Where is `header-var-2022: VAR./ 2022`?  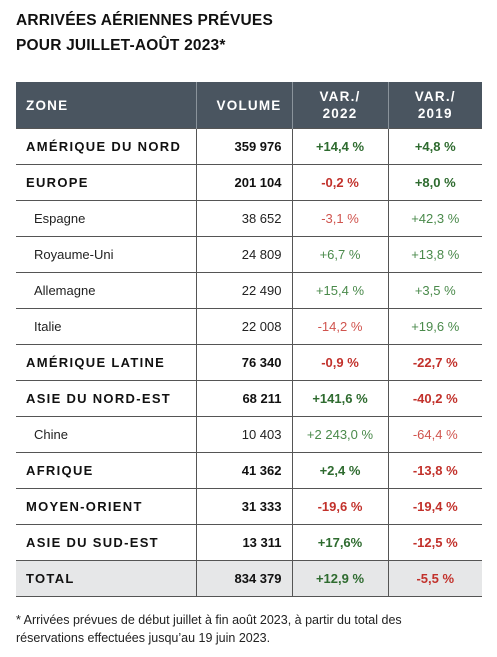
header-var-2022: VAR./ 2022 is located at coordinates (339, 105).